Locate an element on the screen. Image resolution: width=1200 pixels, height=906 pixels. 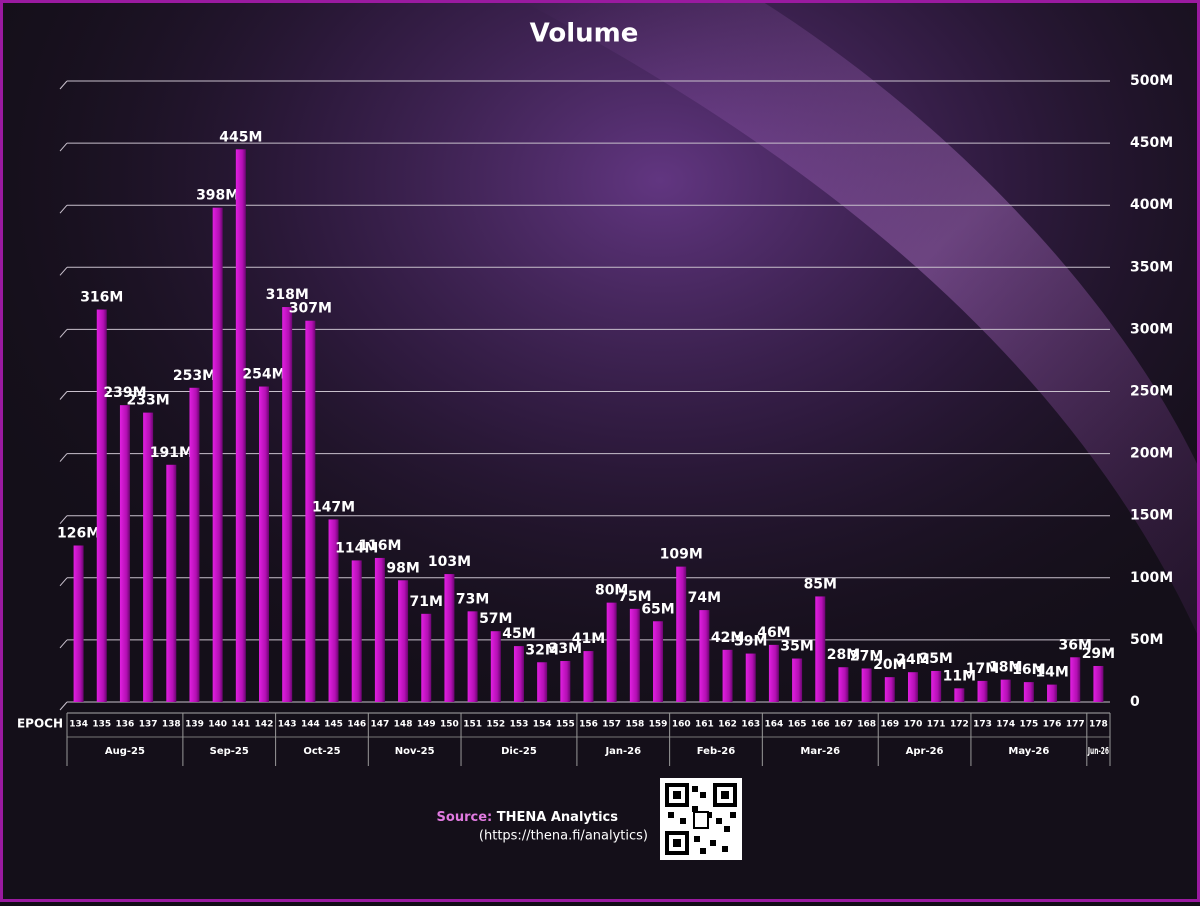
value-label: 28M is located at coordinates (843, 655).